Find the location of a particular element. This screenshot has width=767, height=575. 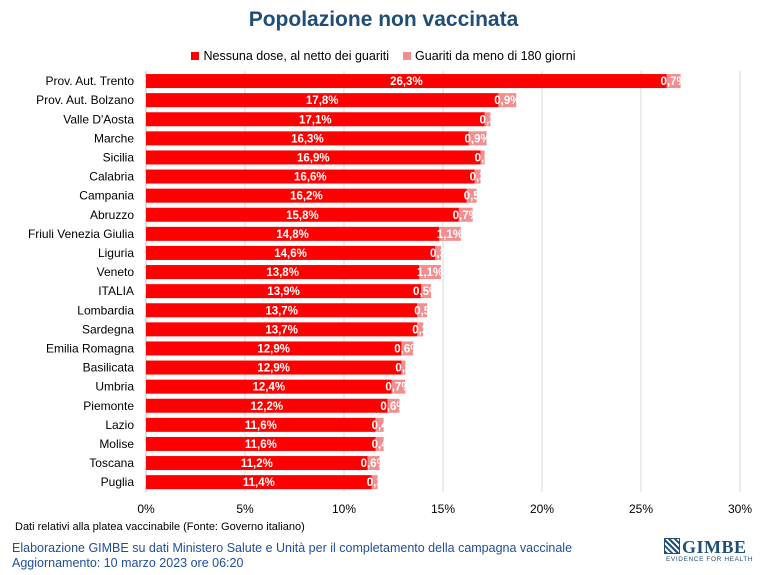

data-label-no-dose: 11,6% is located at coordinates (261, 445).